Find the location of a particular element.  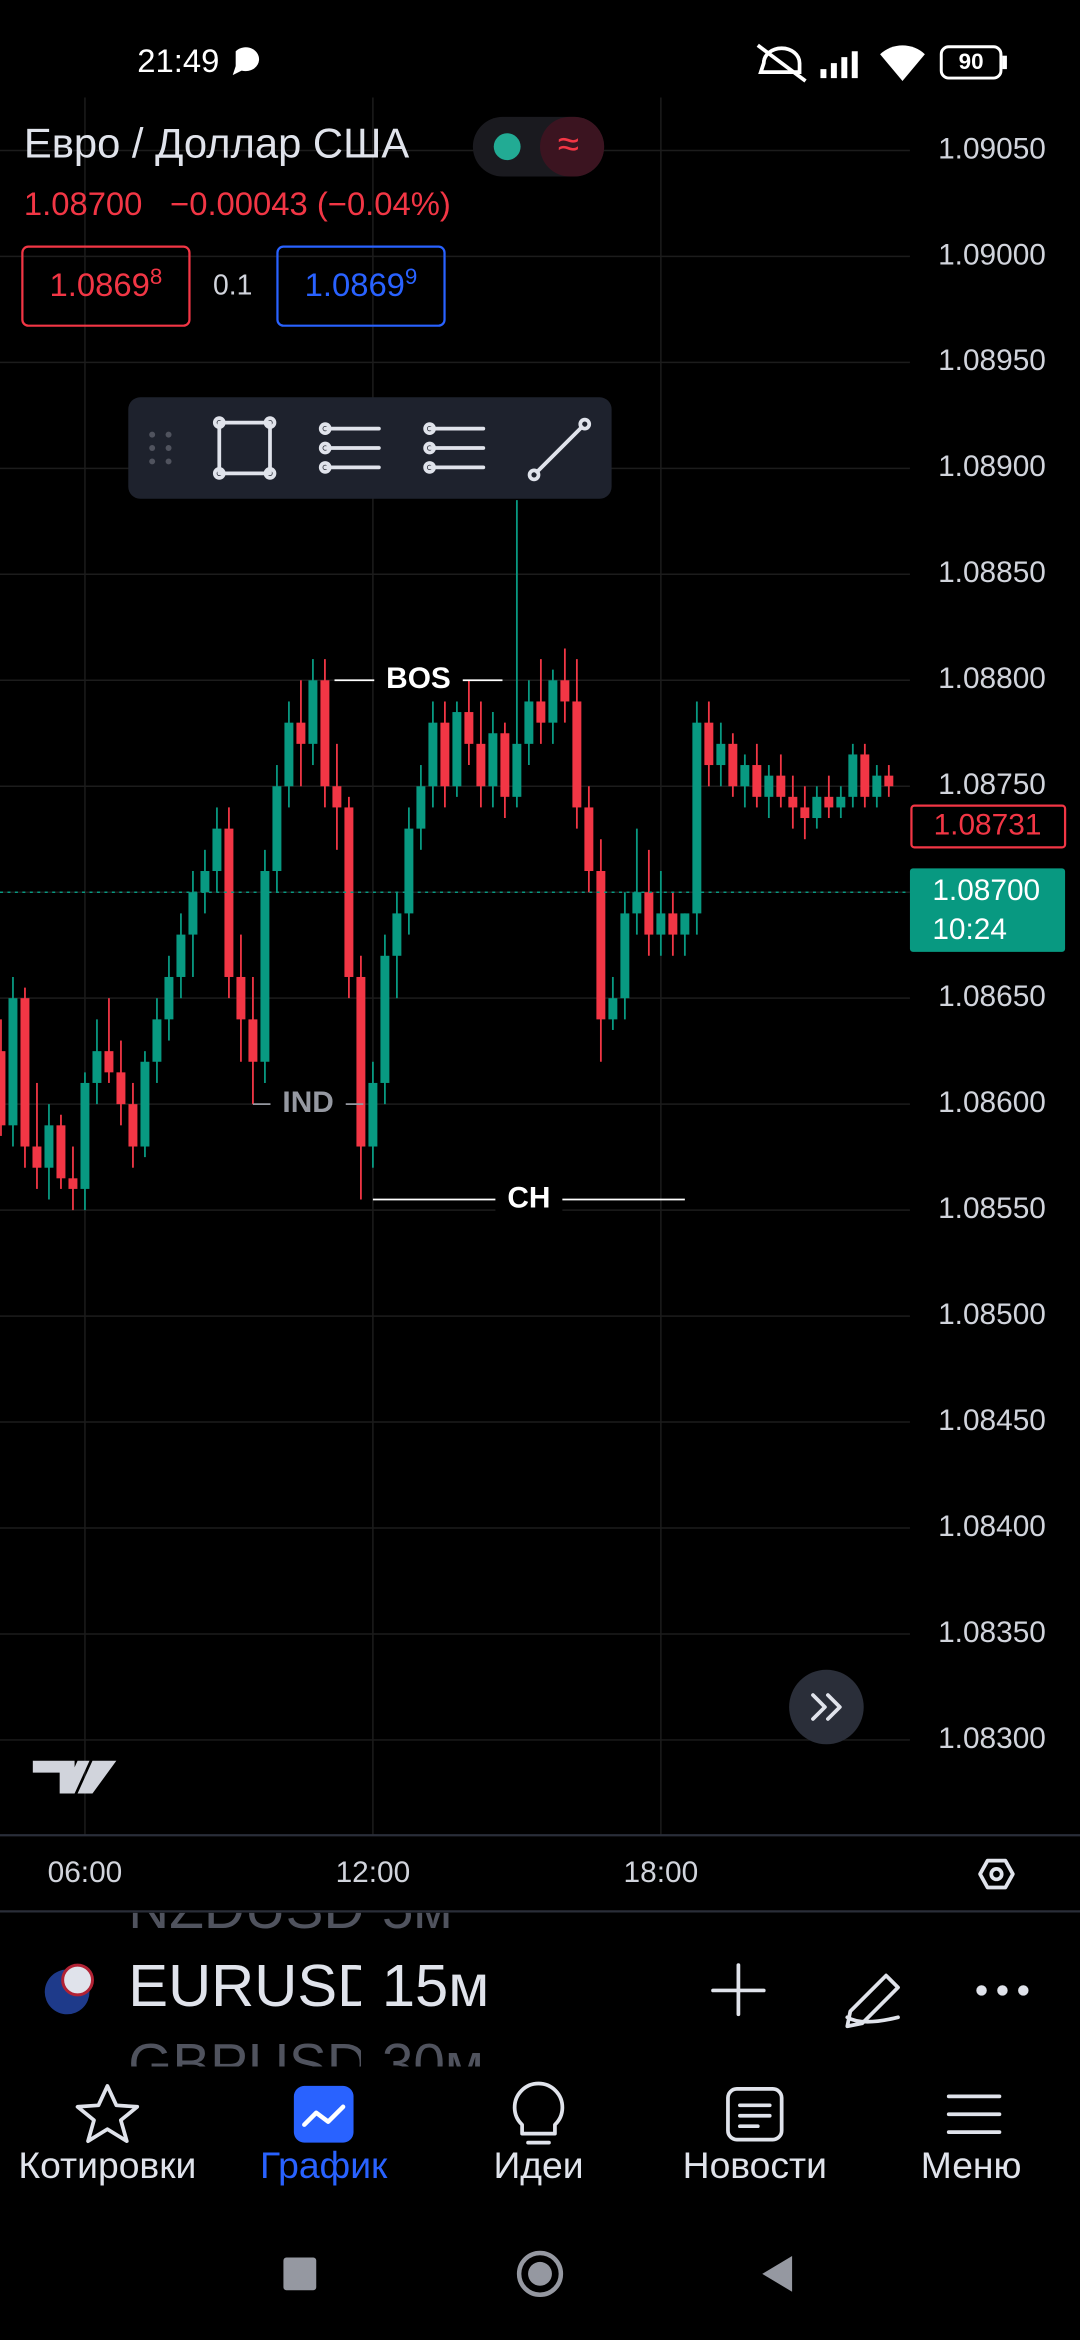

y-tick-label: 1.08950 is located at coordinates (992, 360).